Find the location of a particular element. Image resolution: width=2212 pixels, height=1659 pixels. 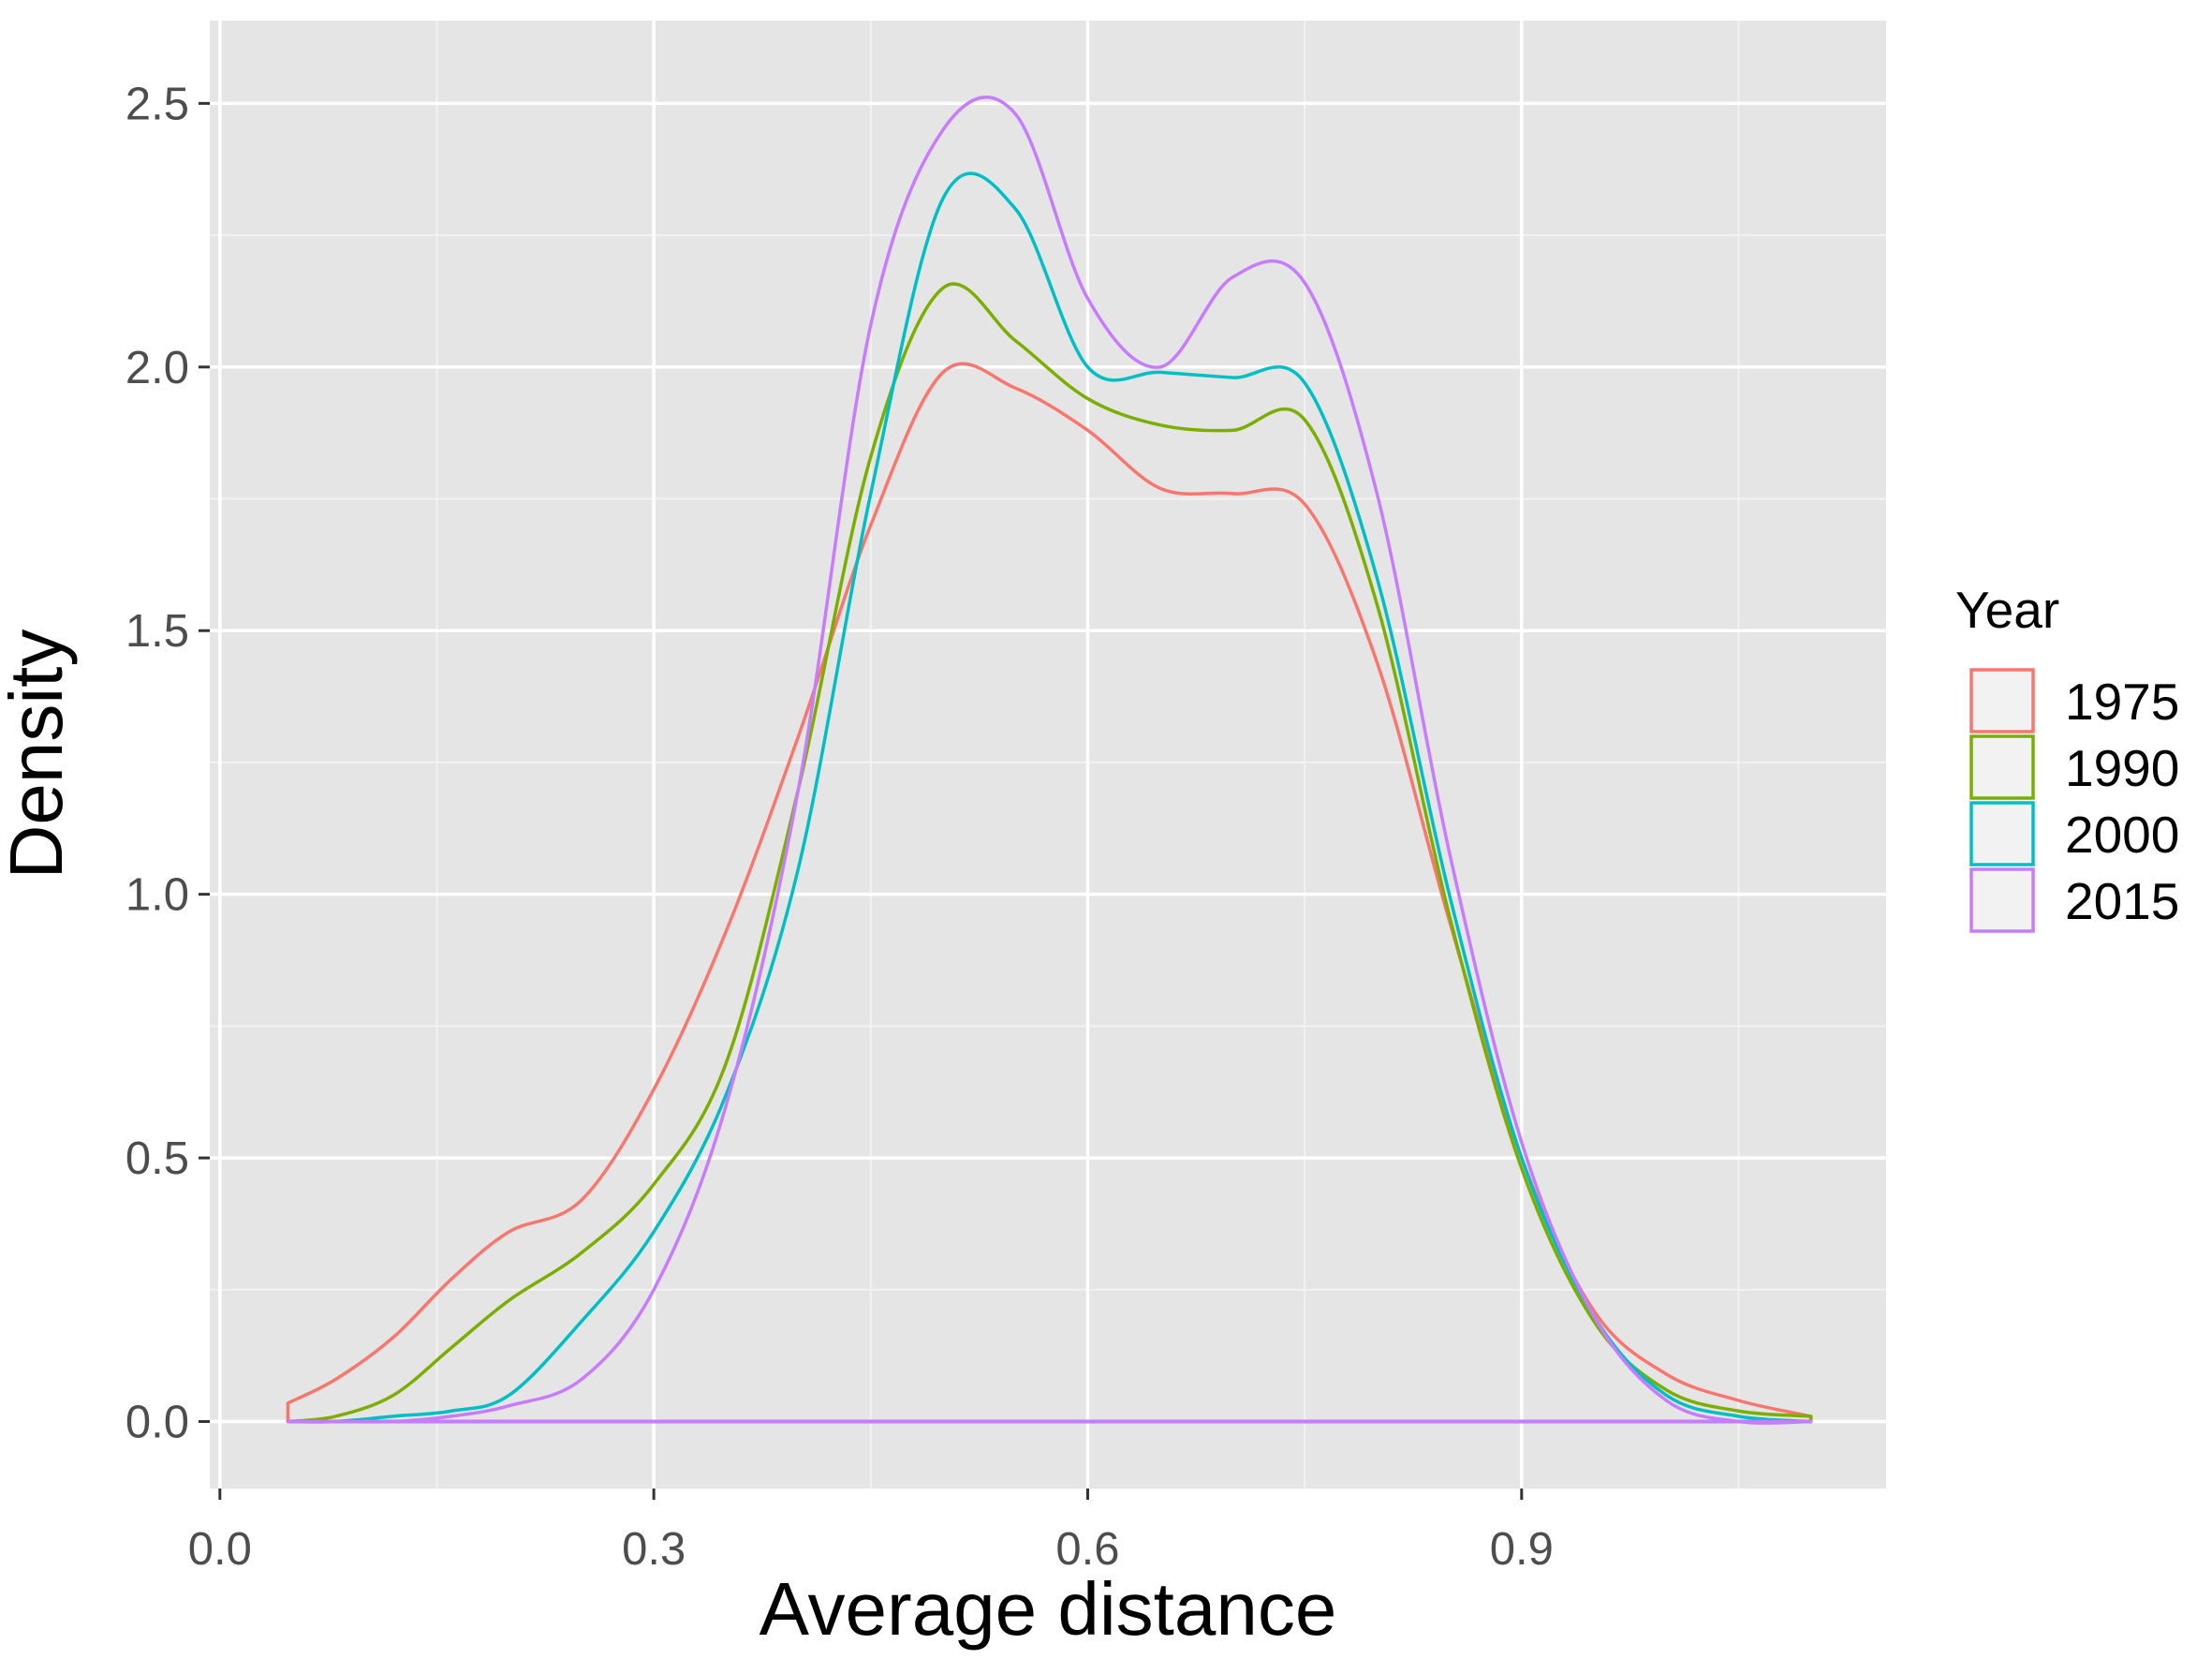

y-axis-title: Density is located at coordinates (39, 755).